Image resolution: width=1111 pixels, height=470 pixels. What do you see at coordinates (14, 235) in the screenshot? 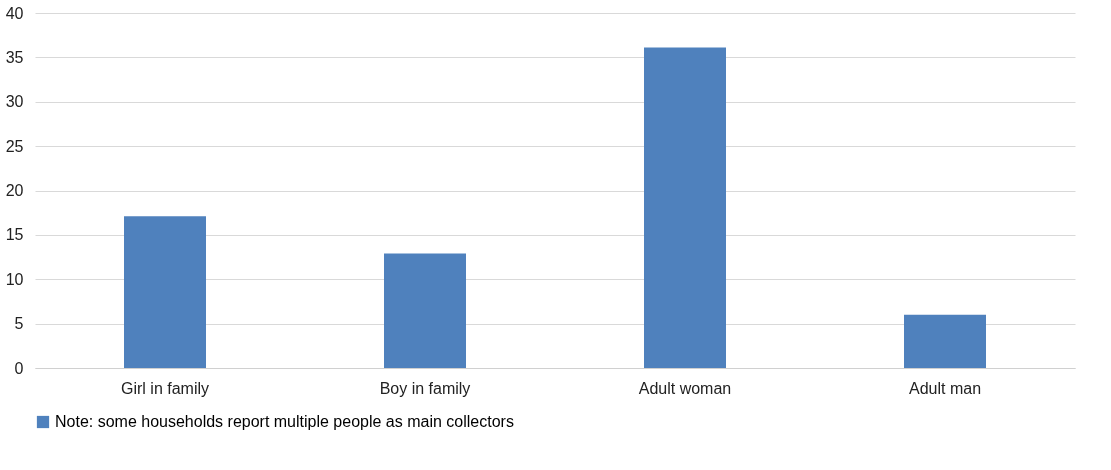
I see `y-tick-label: 15` at bounding box center [14, 235].